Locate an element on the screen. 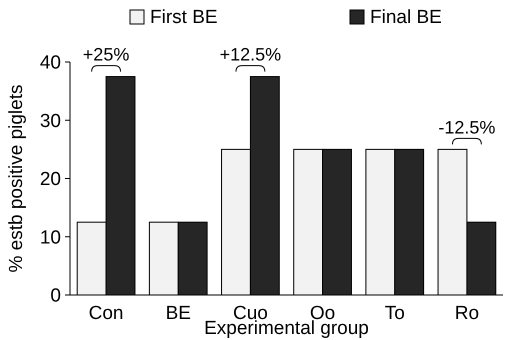 The height and width of the screenshot is (340, 509). annotation: +25% is located at coordinates (106, 54).